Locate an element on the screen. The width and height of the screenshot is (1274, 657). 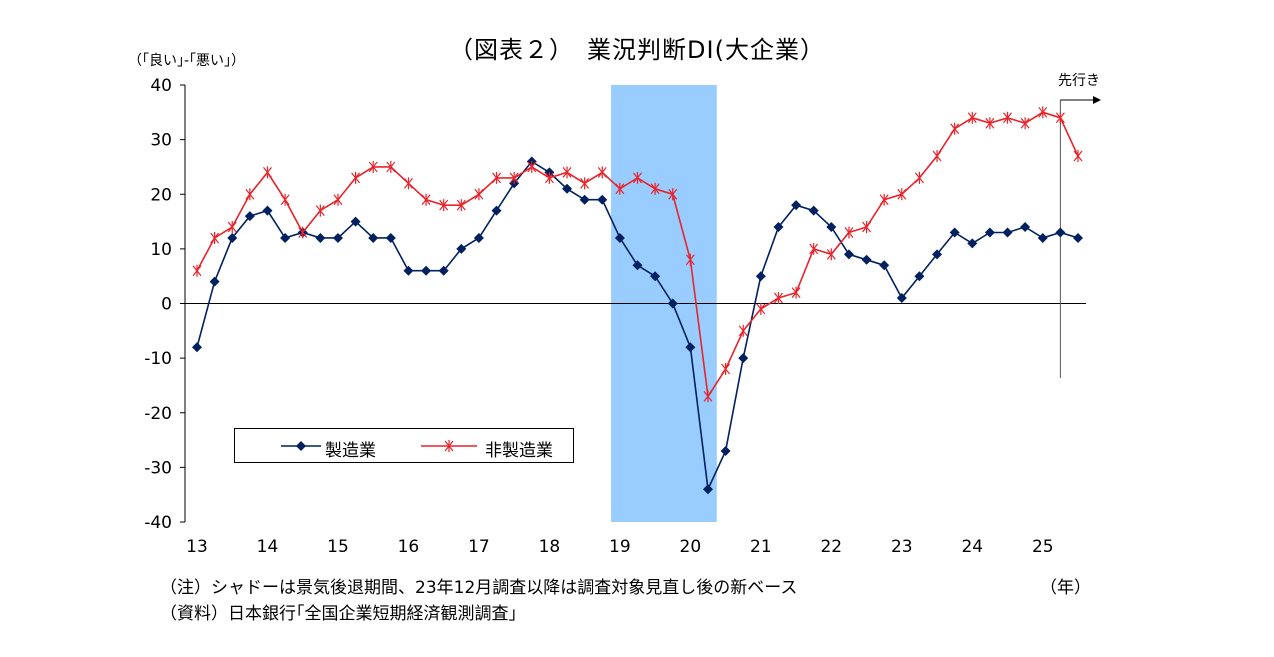
legend-item-manufacturing: 製造業 is located at coordinates (320, 445).